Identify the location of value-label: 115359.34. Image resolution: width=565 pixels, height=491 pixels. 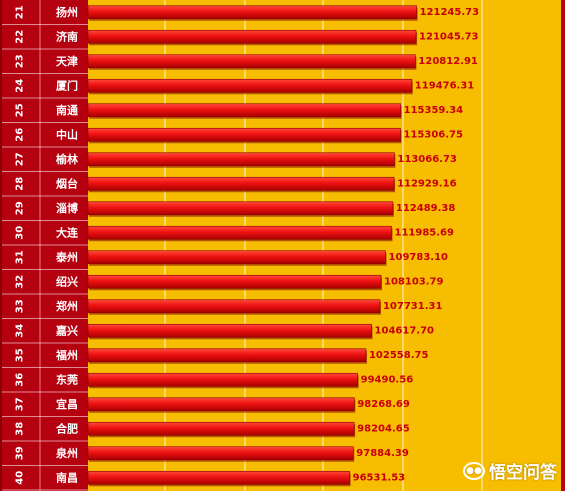
(434, 110).